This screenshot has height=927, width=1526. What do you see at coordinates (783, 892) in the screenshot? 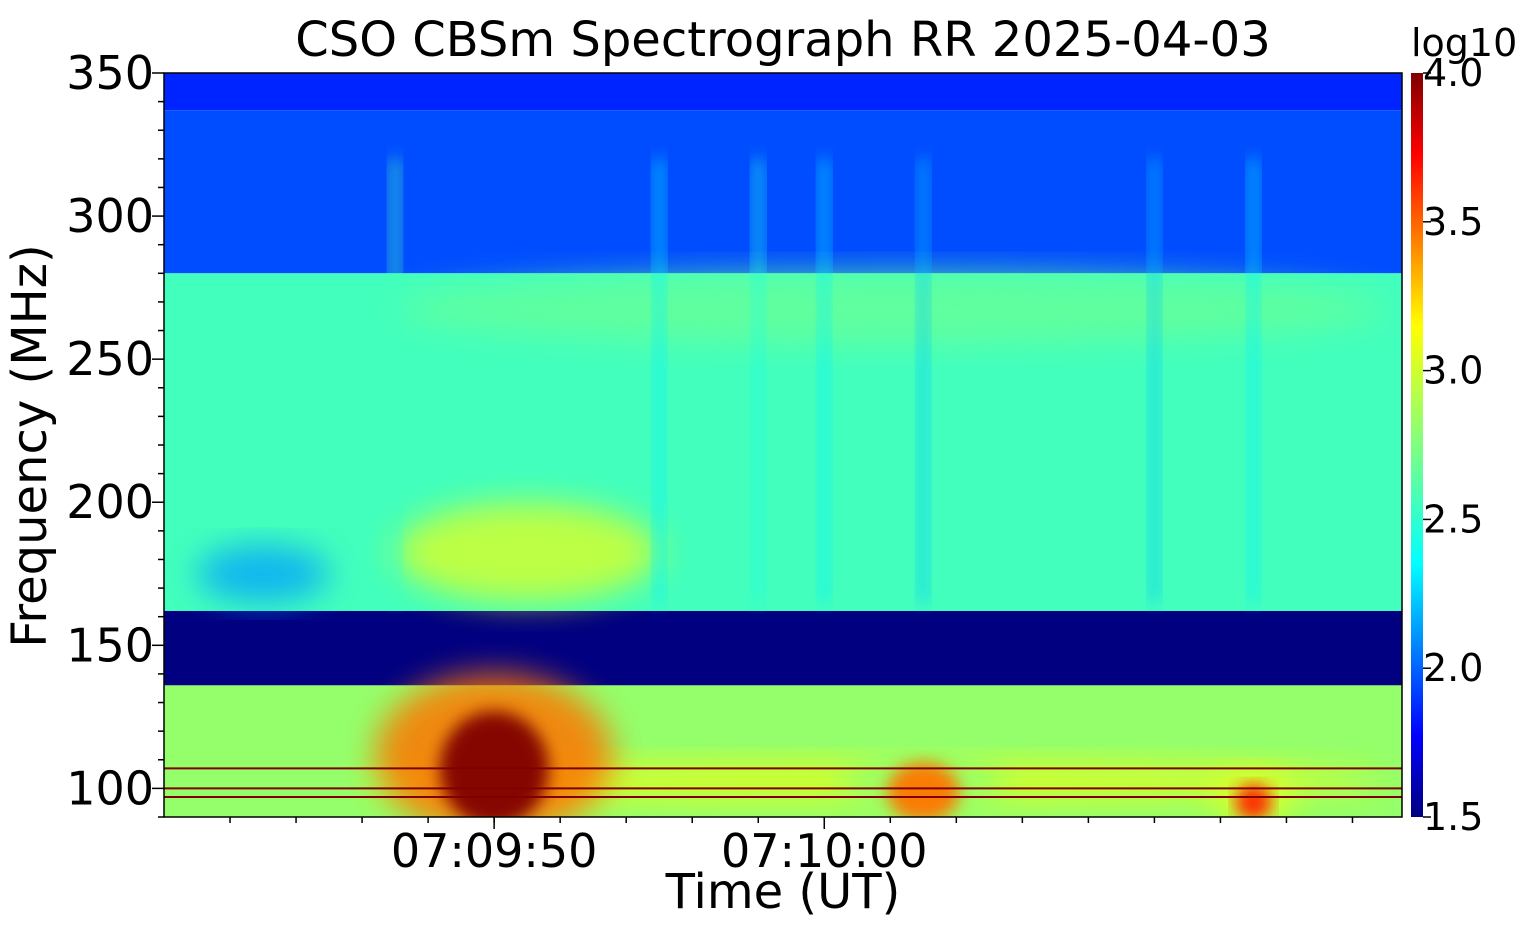
I see `x-axis-label: Time (UT)` at bounding box center [783, 892].